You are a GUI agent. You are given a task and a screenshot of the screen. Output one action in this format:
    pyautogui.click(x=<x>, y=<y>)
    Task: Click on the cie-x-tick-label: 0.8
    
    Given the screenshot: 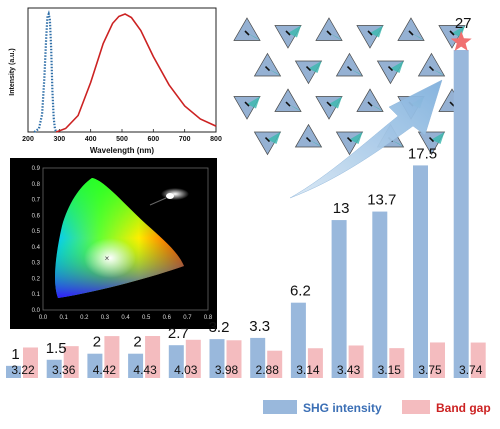 What is the action you would take?
    pyautogui.click(x=208, y=318)
    